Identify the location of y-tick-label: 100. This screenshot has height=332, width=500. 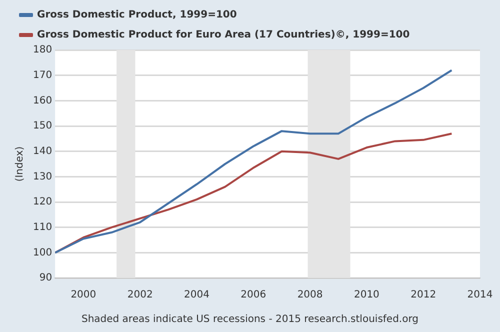
(42, 252).